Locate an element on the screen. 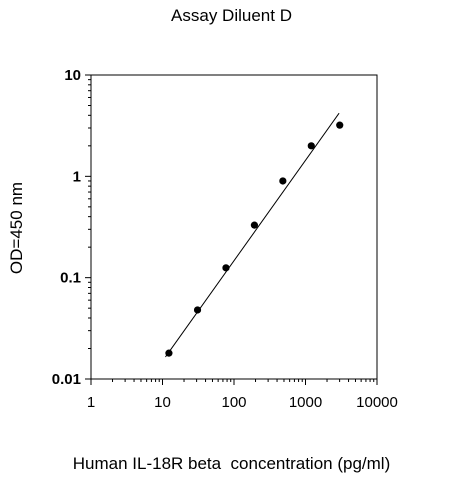  y-tick-label: 1 is located at coordinates (77, 176).